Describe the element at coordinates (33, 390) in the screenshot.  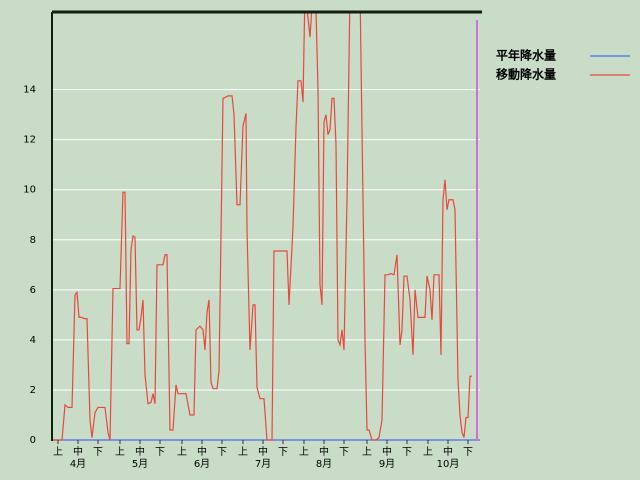
I see `y-tick-label: 2` at that location.